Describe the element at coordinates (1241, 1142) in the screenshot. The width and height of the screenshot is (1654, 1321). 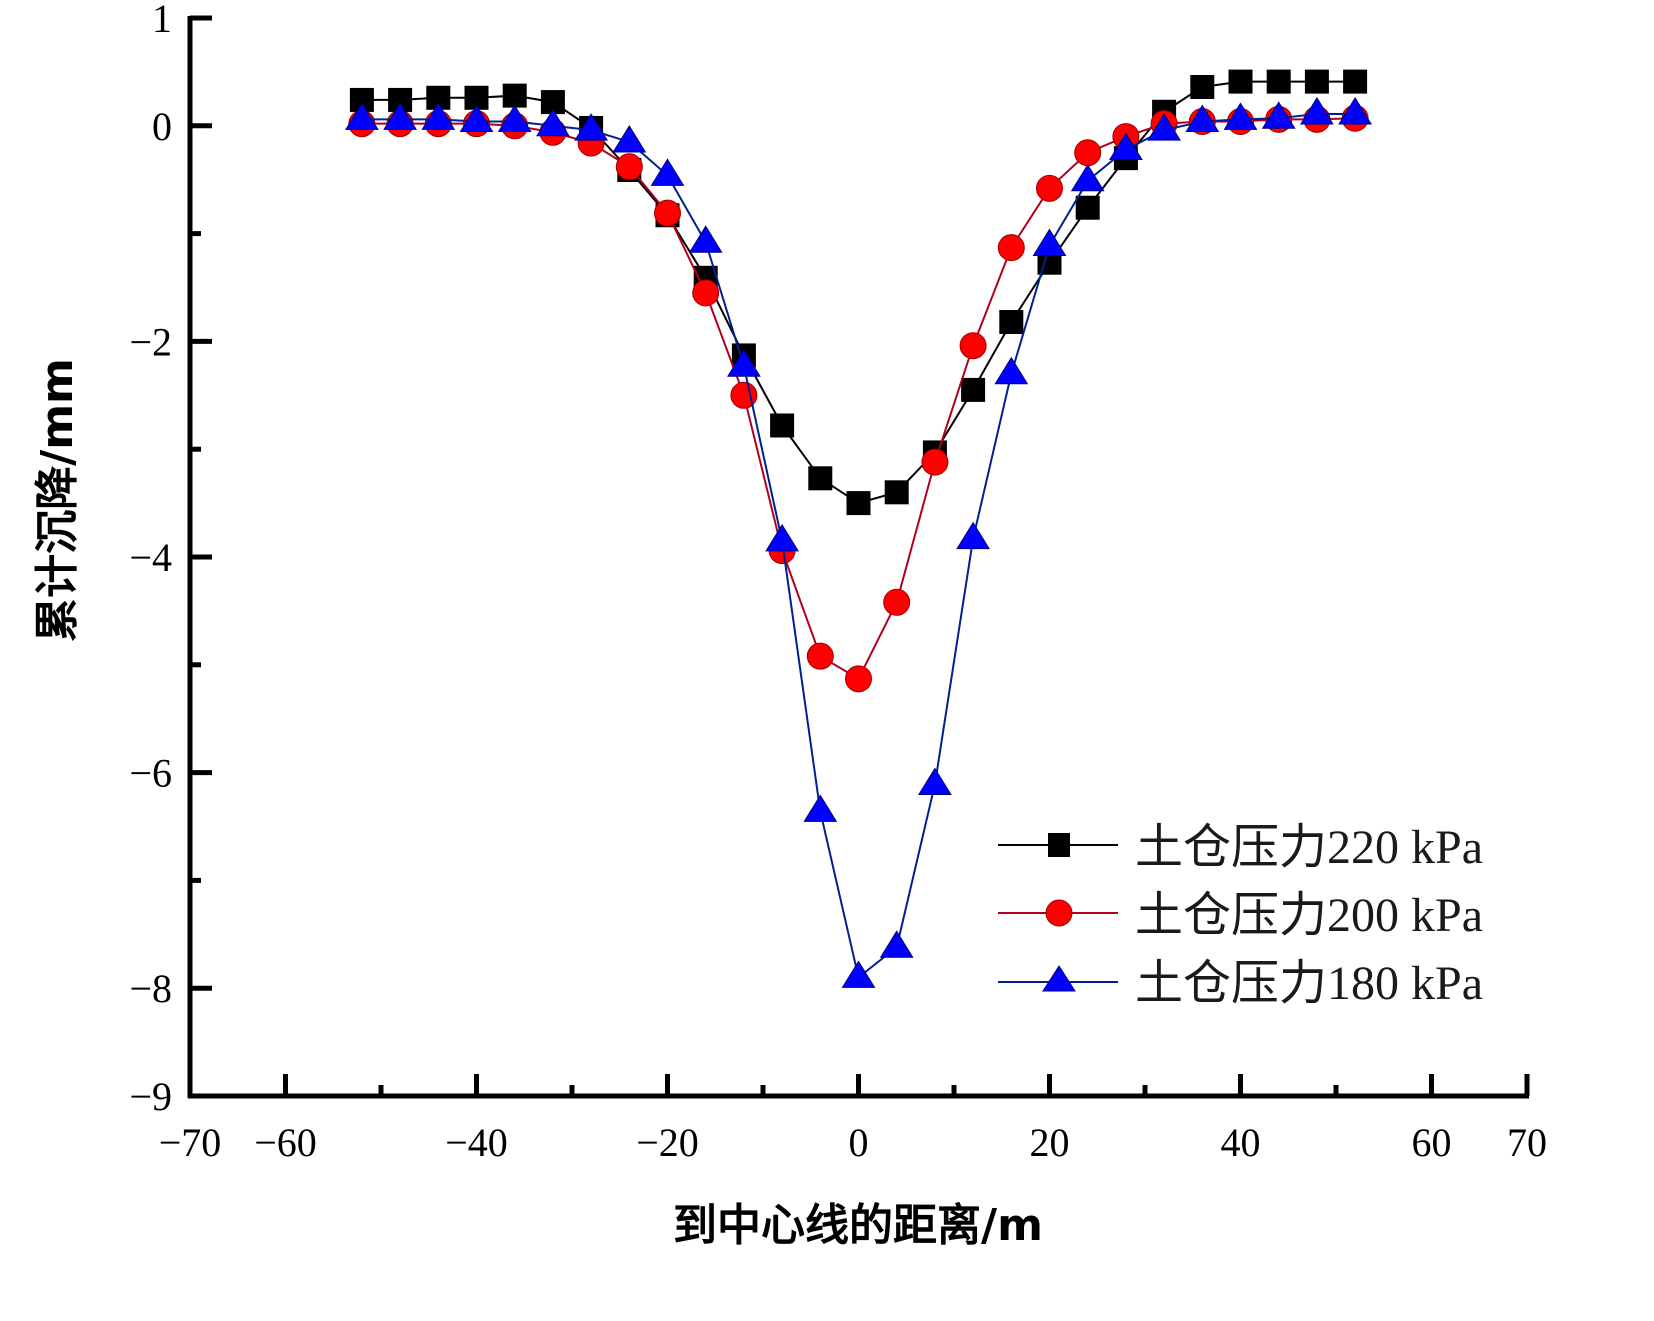
I see `x-tick-label: 40` at that location.